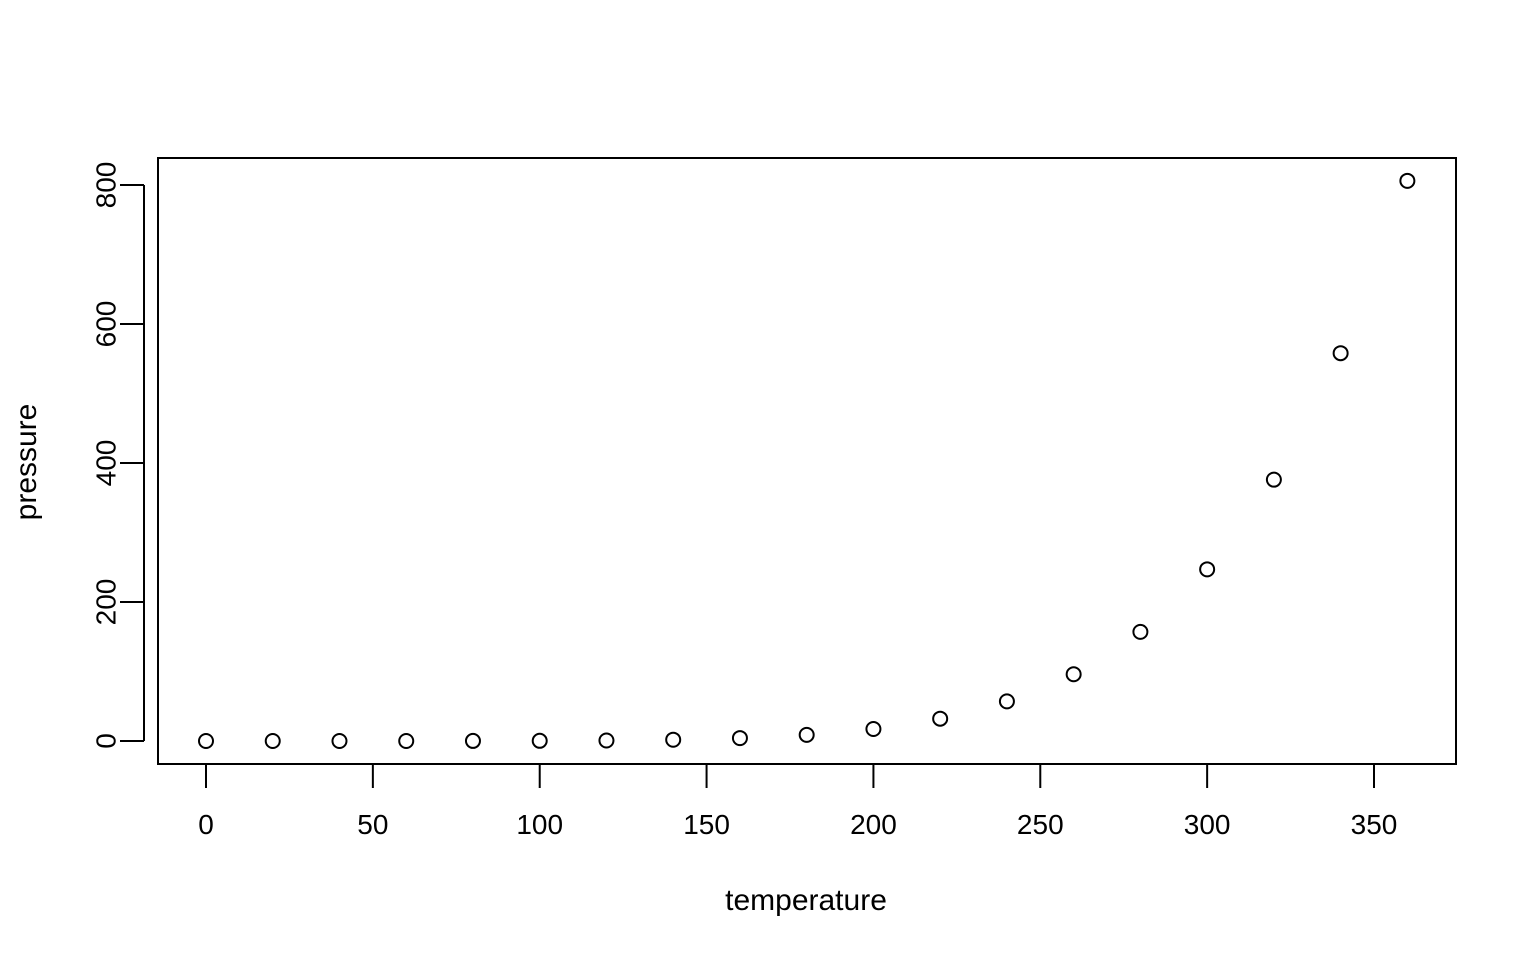  Describe the element at coordinates (105, 602) in the screenshot. I see `y-tick-label: 200` at that location.